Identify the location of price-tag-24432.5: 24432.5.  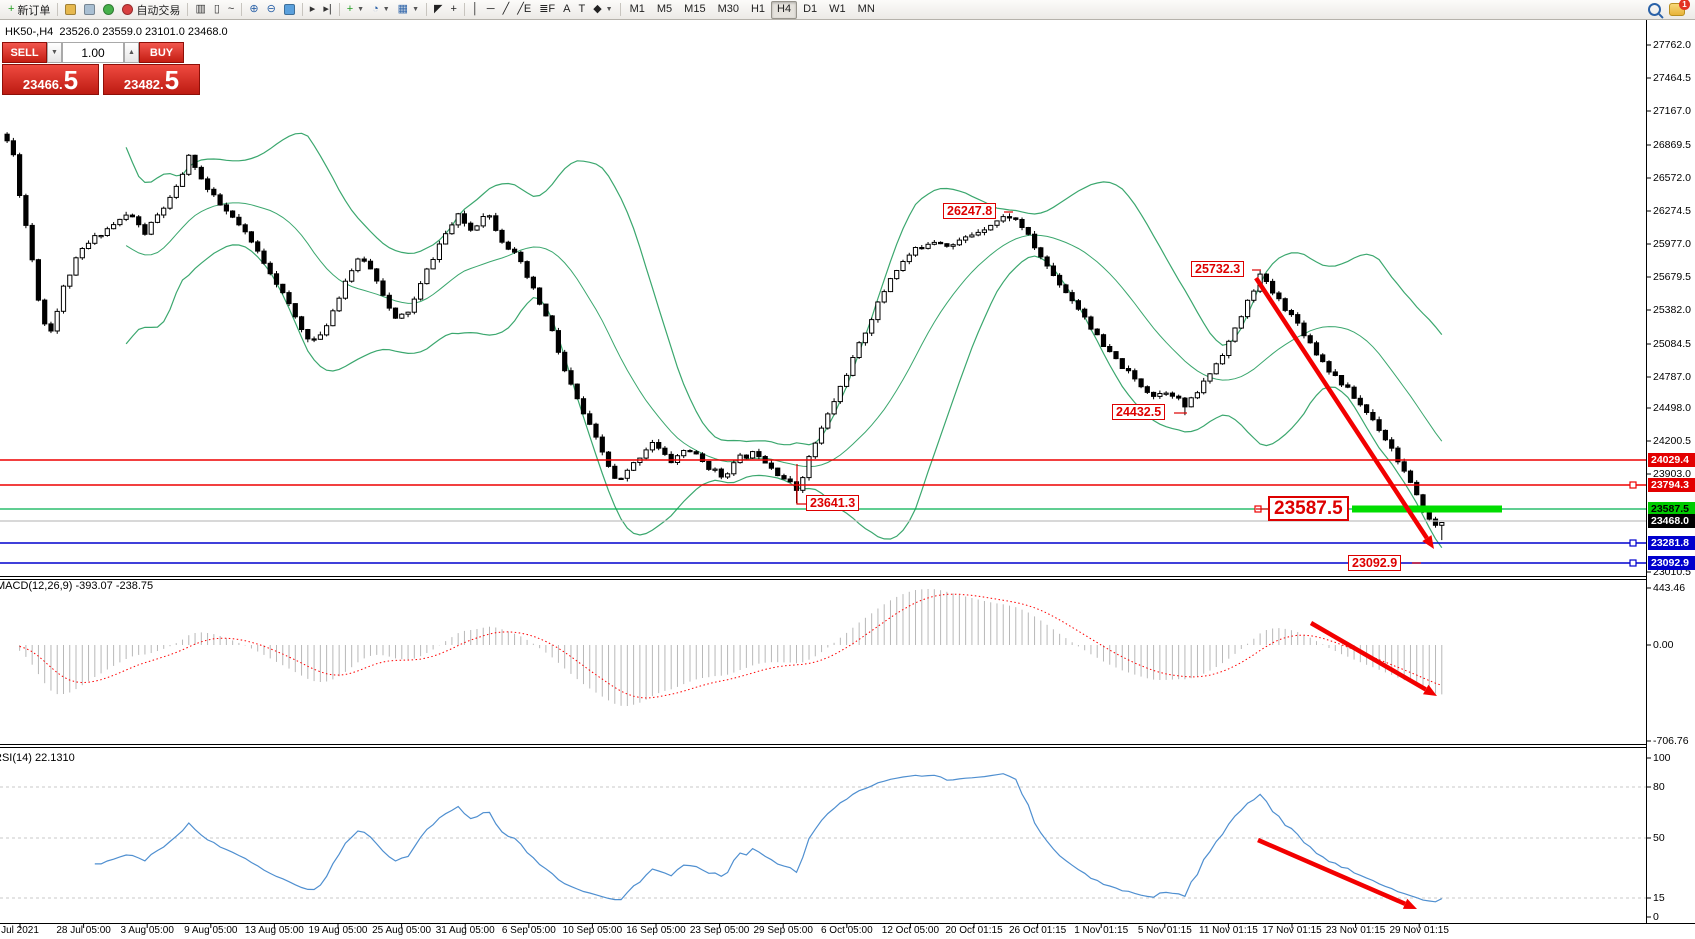
(1139, 412).